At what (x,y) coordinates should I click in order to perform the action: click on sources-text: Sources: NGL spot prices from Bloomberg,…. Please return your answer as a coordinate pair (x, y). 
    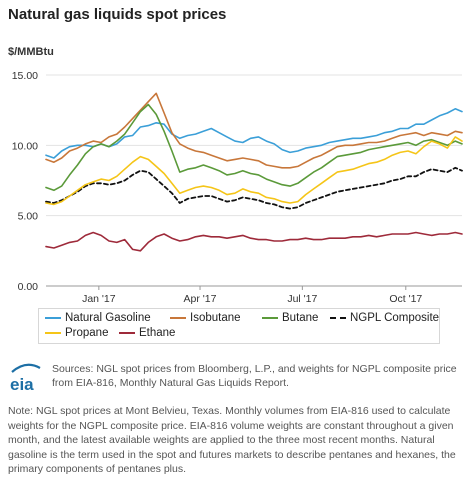
    Looking at the image, I should click on (254, 376).